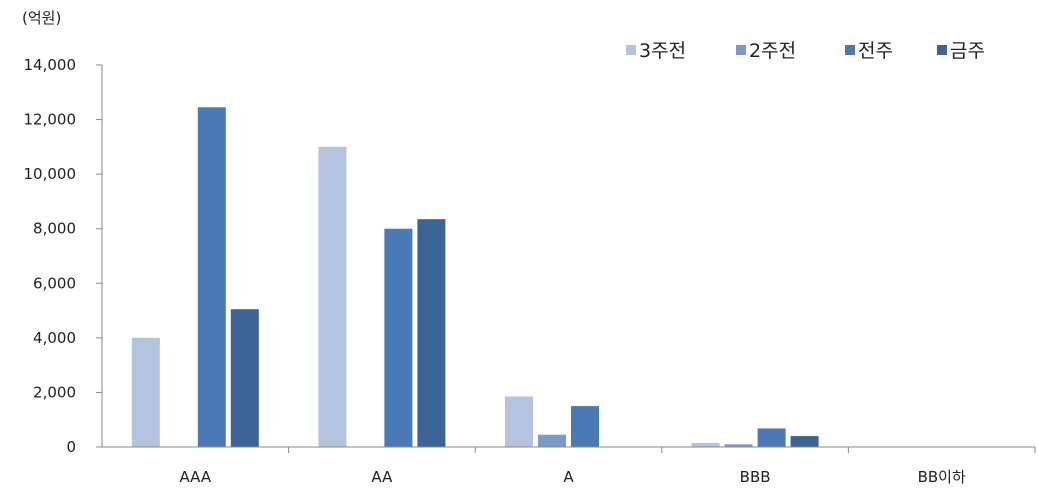 The width and height of the screenshot is (1038, 500). What do you see at coordinates (54, 229) in the screenshot?
I see `y-tick-label: 8,000` at bounding box center [54, 229].